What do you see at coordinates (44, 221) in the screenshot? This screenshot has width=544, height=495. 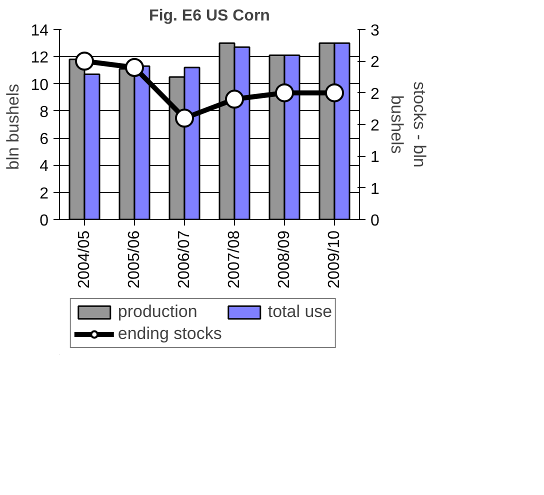 I see `y-tick-label: 0` at bounding box center [44, 221].